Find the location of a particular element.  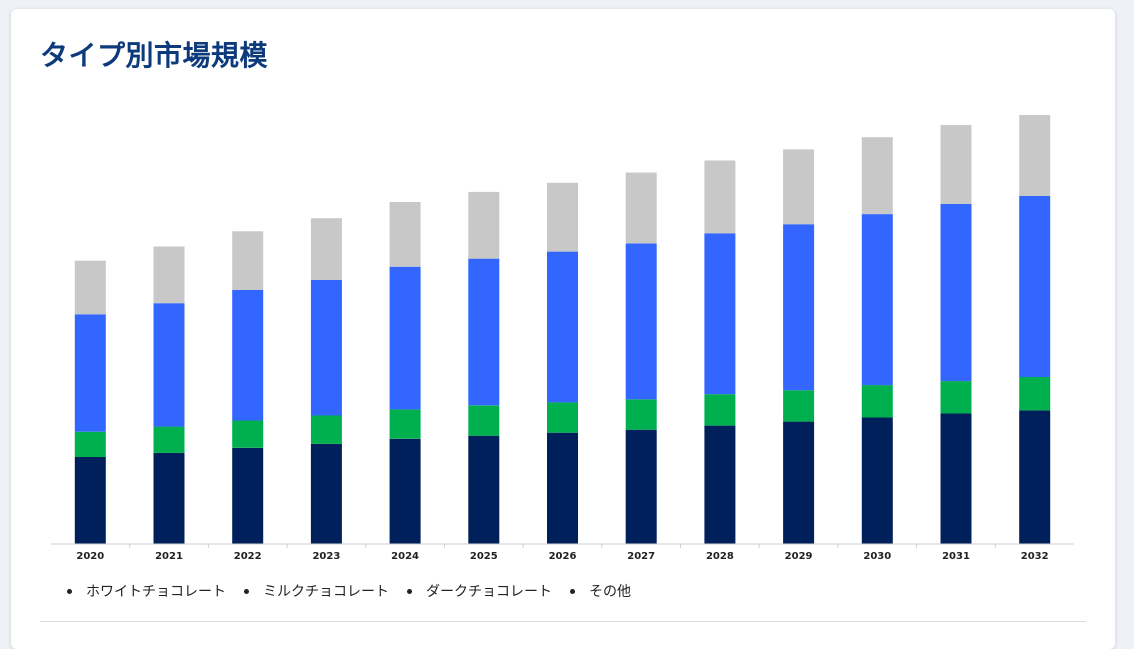

bar-segment-milk-chocolate-2029 is located at coordinates (799, 406).